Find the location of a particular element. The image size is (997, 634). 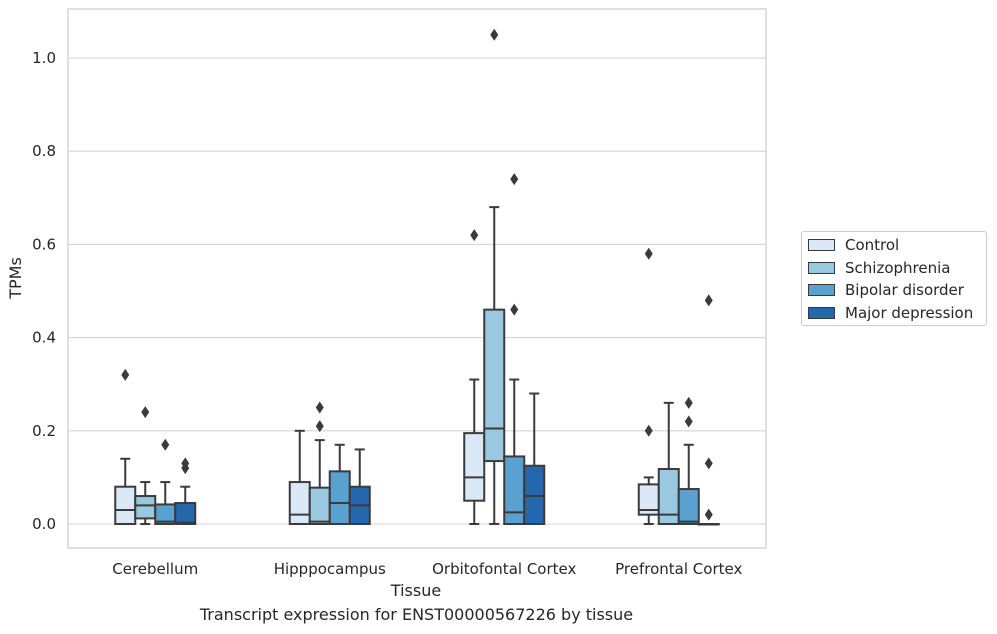

x-tick-label: Prefrontal Cortex is located at coordinates (678, 569).